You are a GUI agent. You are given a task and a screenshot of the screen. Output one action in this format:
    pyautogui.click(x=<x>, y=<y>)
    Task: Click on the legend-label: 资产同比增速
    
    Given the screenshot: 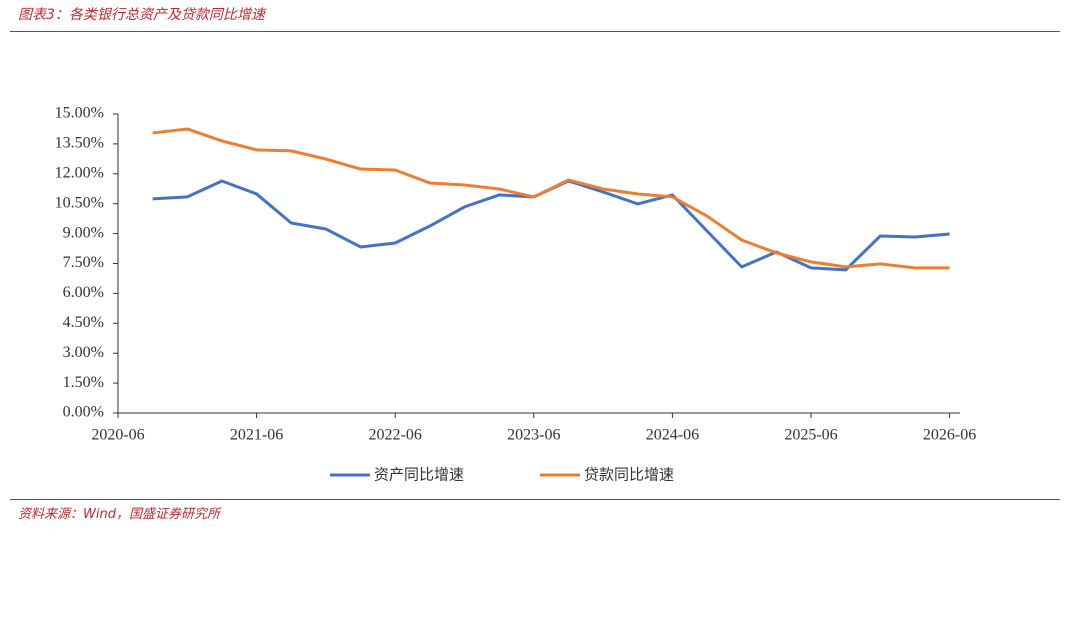 What is the action you would take?
    pyautogui.click(x=419, y=475)
    